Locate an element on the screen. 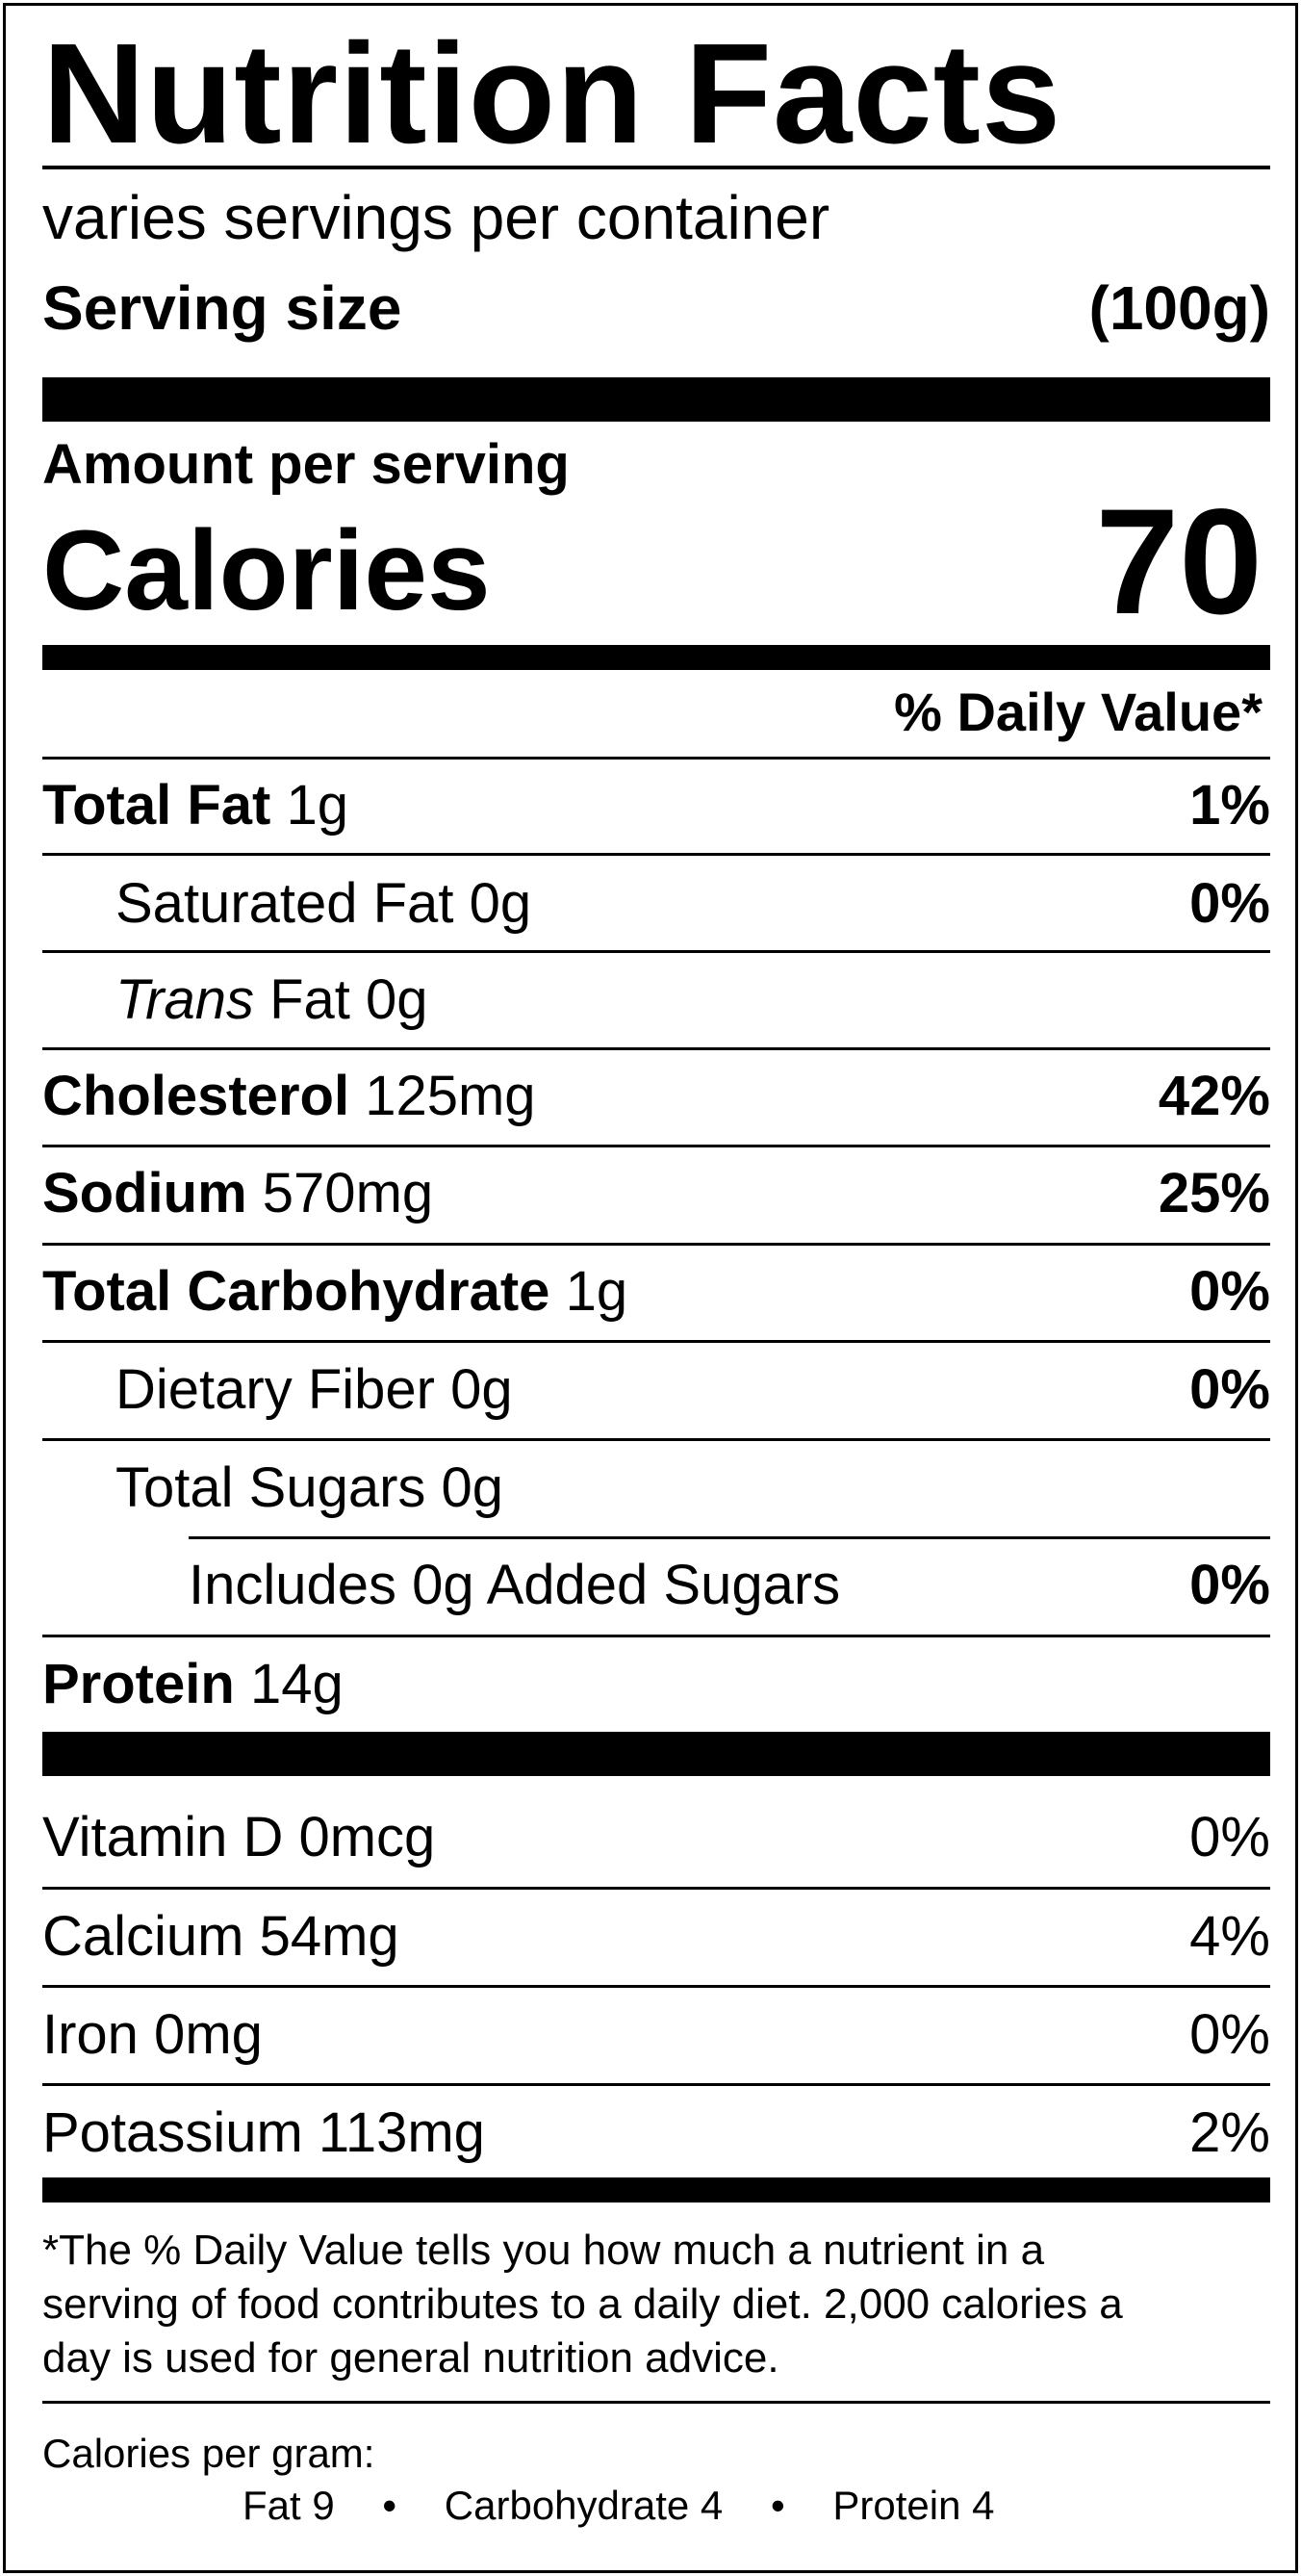 Image resolution: width=1301 pixels, height=2576 pixels. potassium-text: Potassium 113mg is located at coordinates (263, 2133).